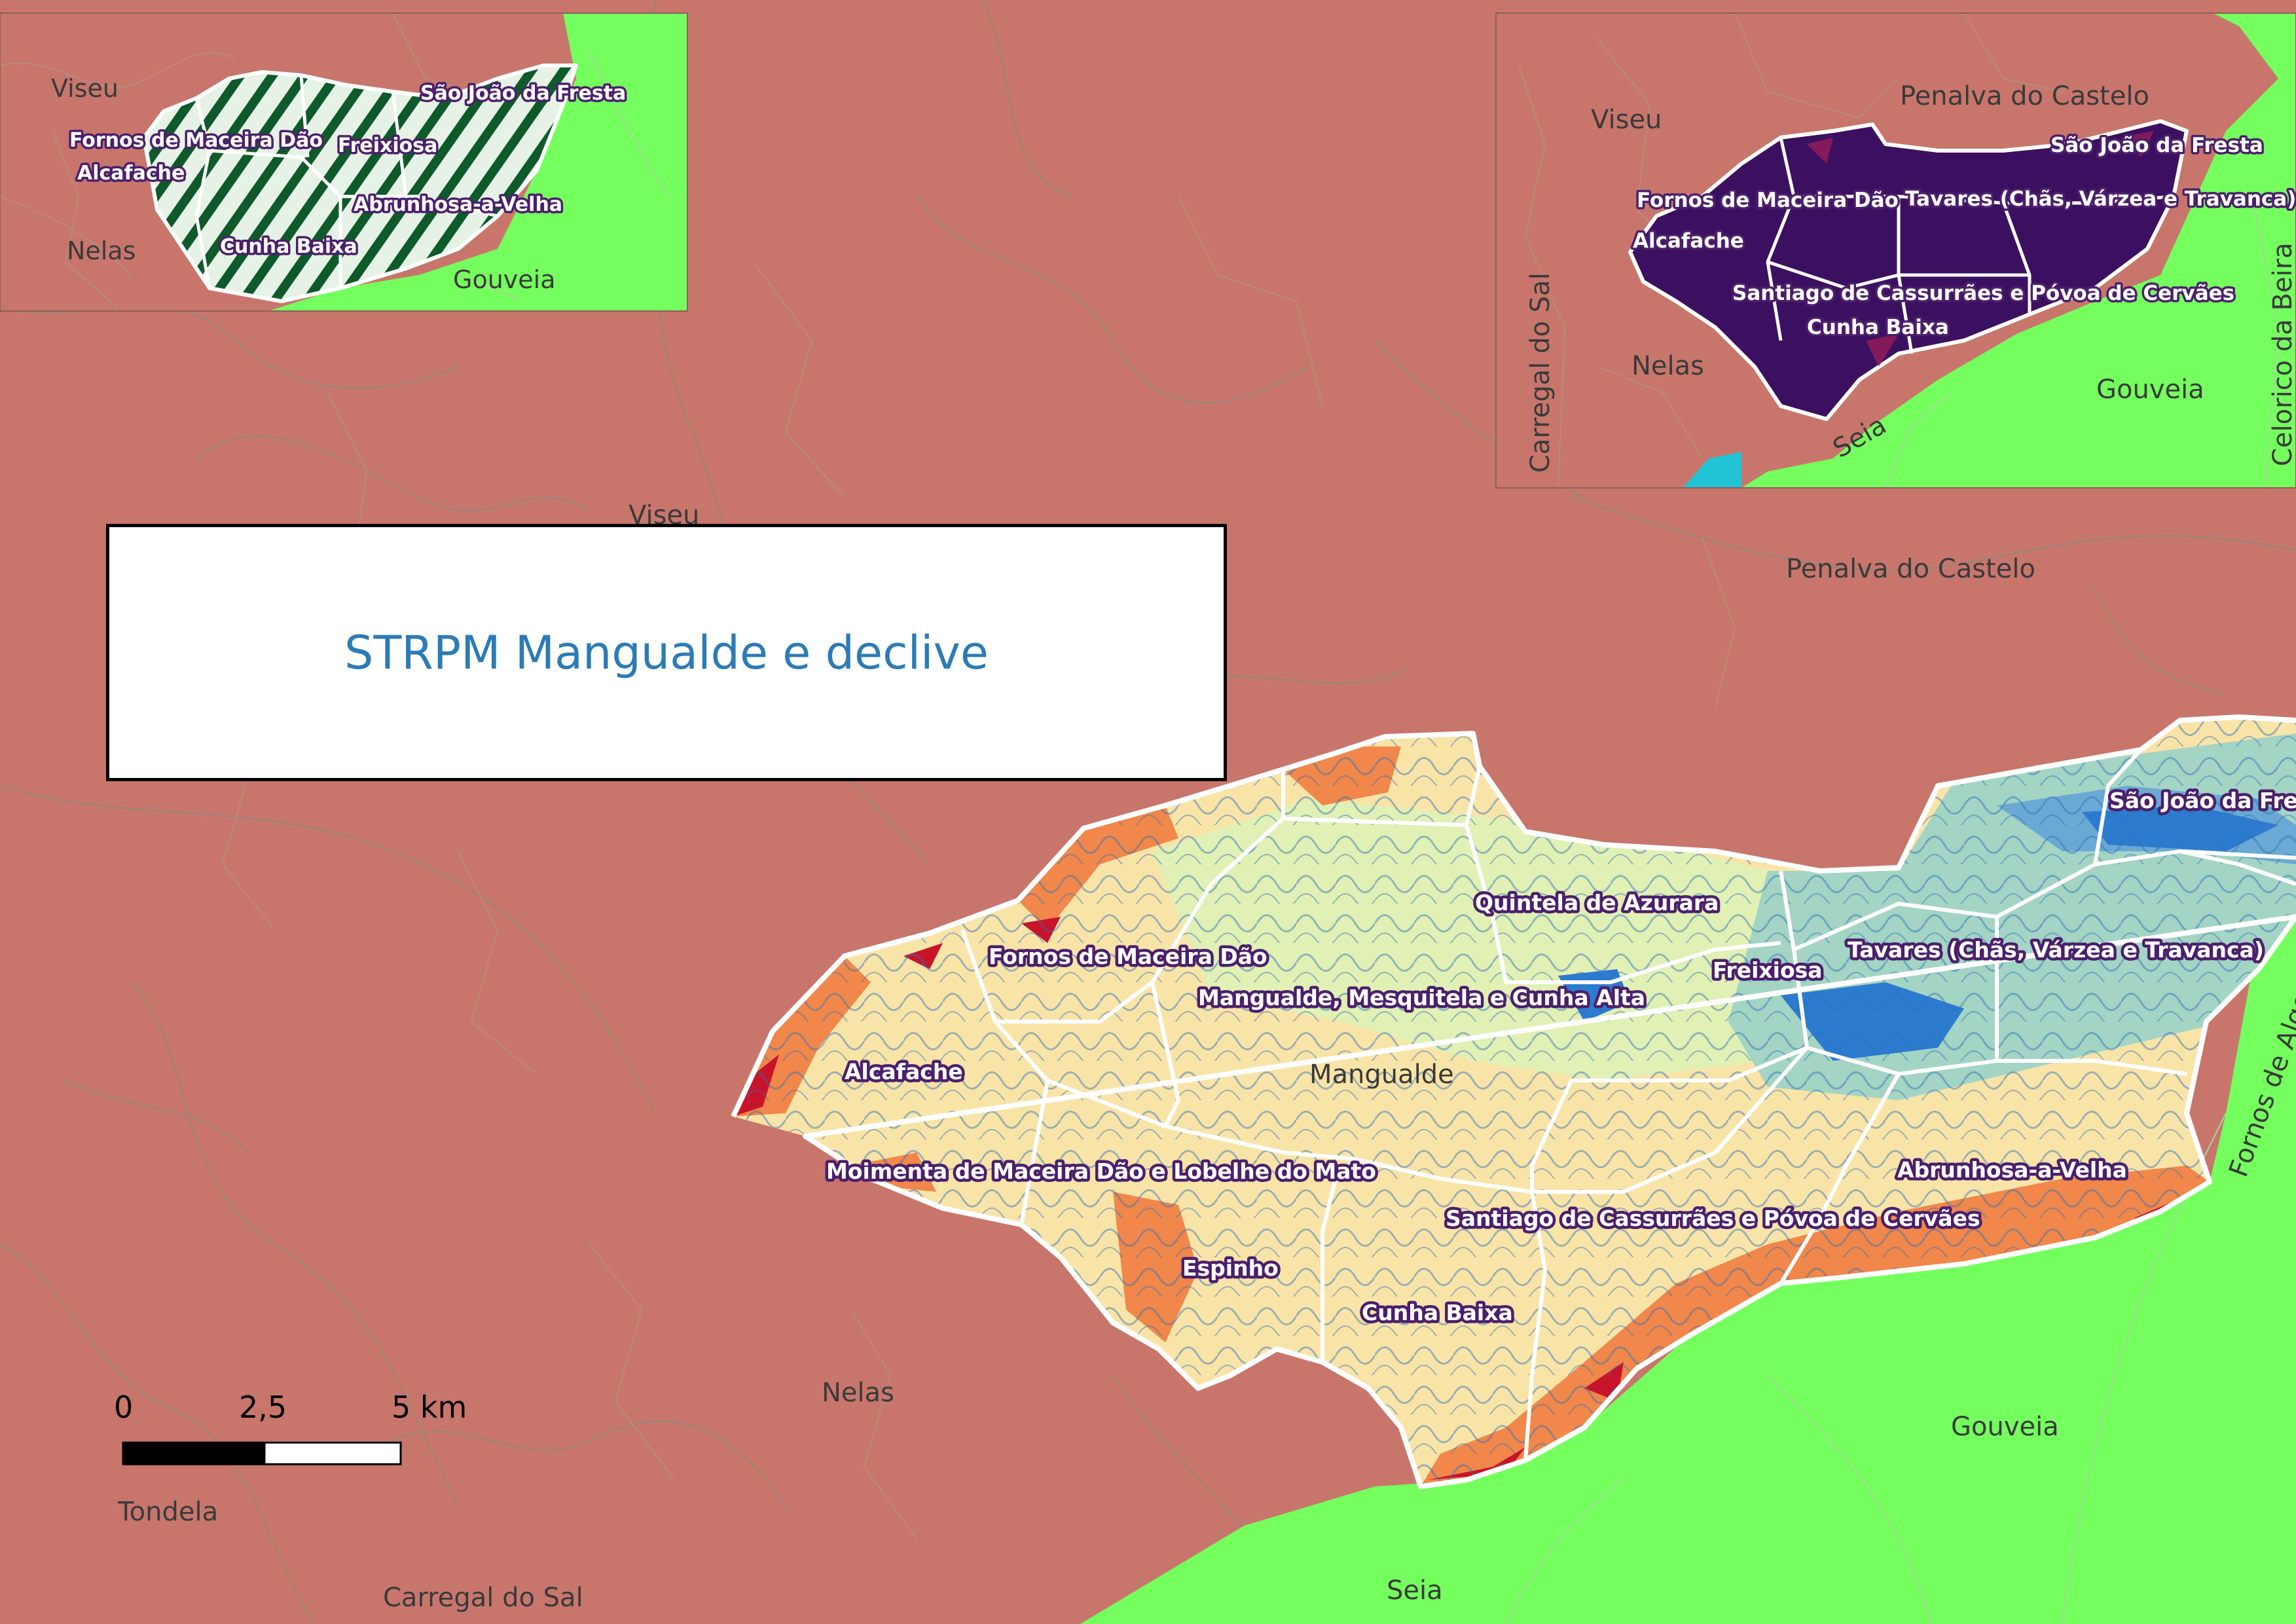 The width and height of the screenshot is (2296, 1624). What do you see at coordinates (2056, 950) in the screenshot?
I see `parish-label-tavares: Tavares (Chãs, Várzea e Travanca)` at bounding box center [2056, 950].